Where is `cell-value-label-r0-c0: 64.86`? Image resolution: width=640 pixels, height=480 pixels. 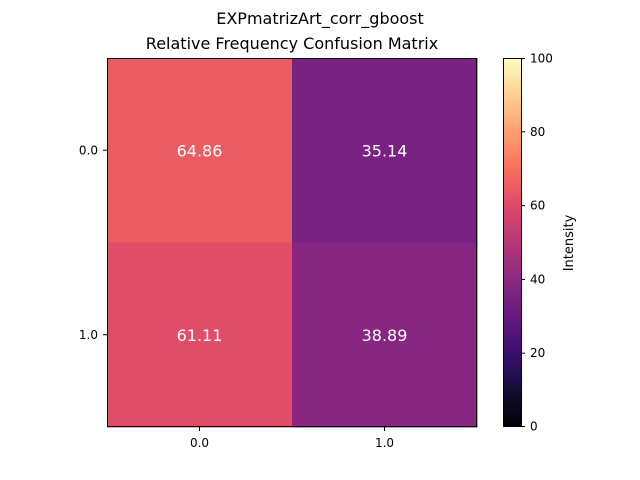 cell-value-label-r0-c0: 64.86 is located at coordinates (200, 150).